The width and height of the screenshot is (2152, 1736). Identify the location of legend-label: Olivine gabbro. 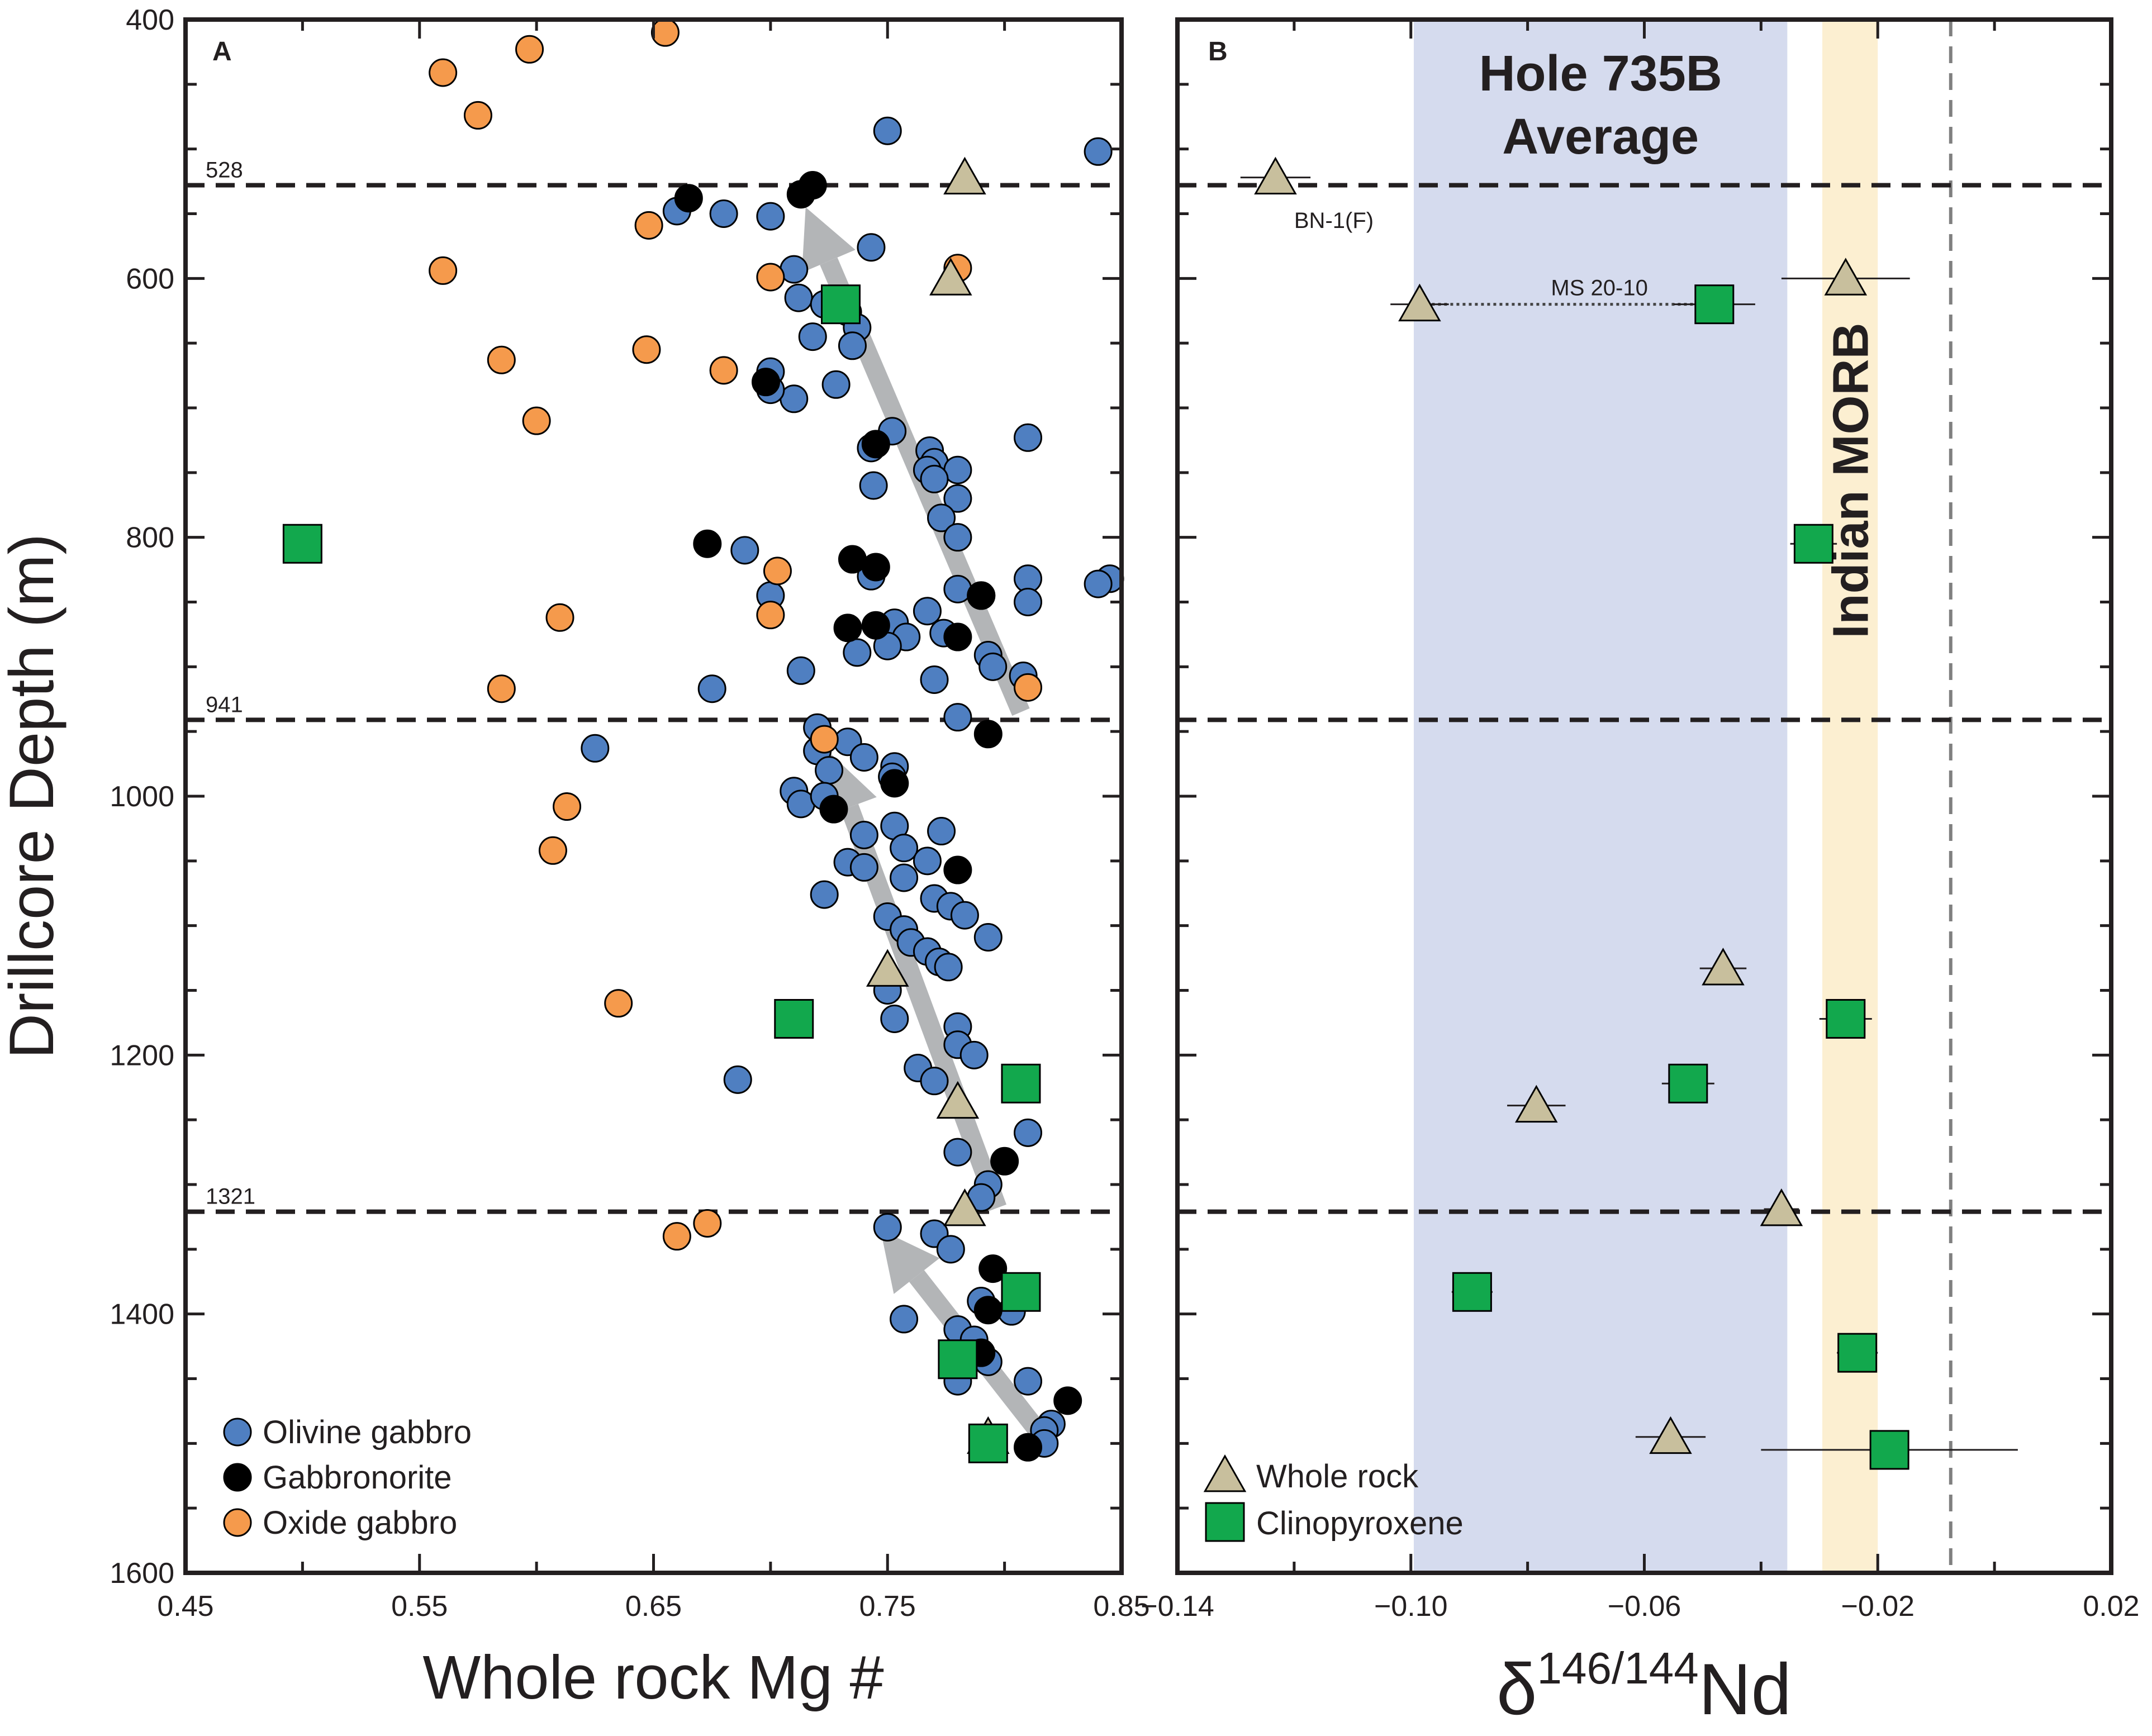
(368, 1432).